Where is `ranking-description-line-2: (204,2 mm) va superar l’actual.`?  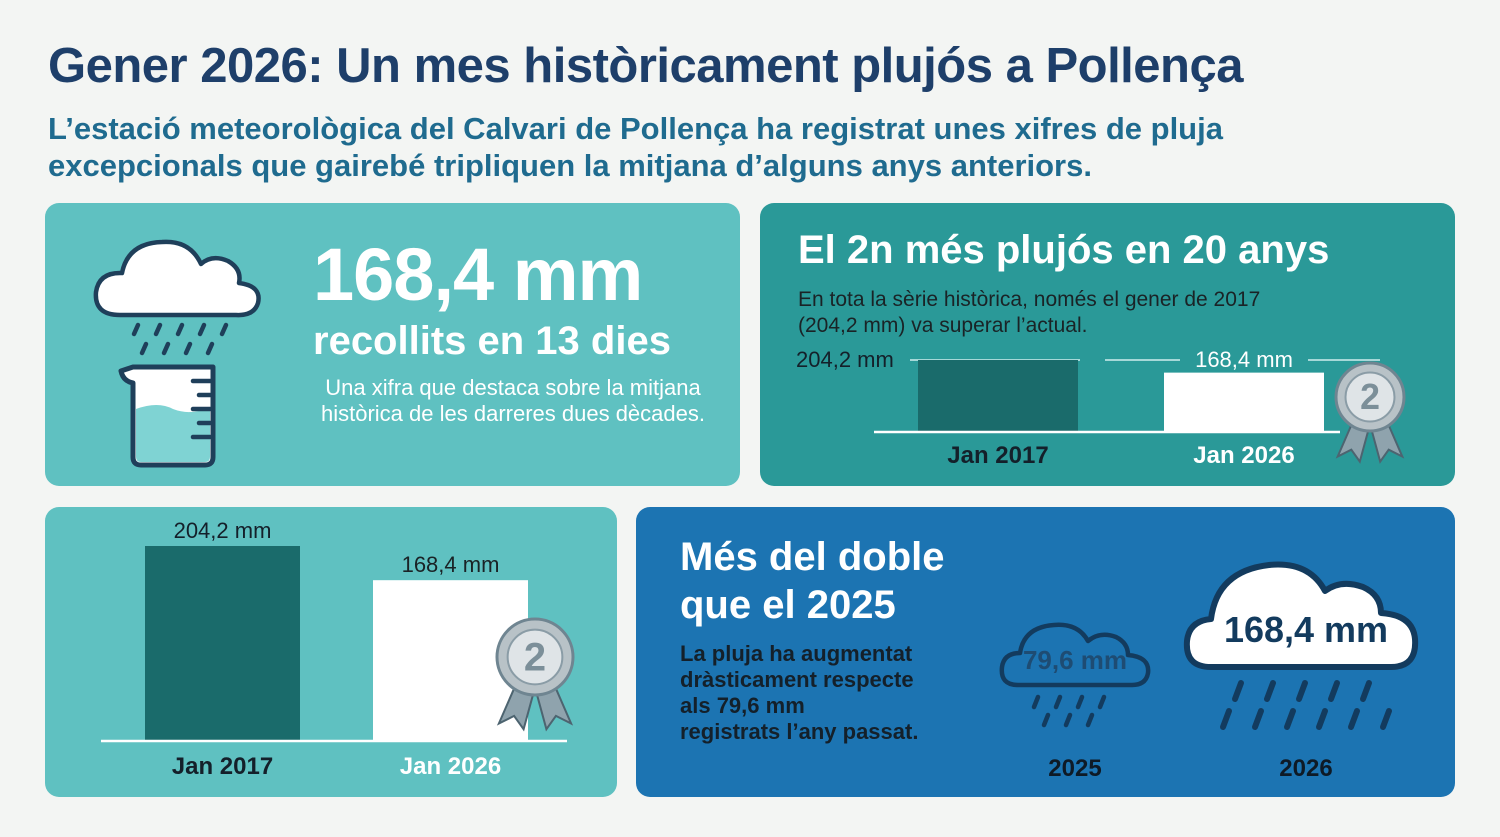
ranking-description-line-2: (204,2 mm) va superar l’actual. is located at coordinates (943, 325).